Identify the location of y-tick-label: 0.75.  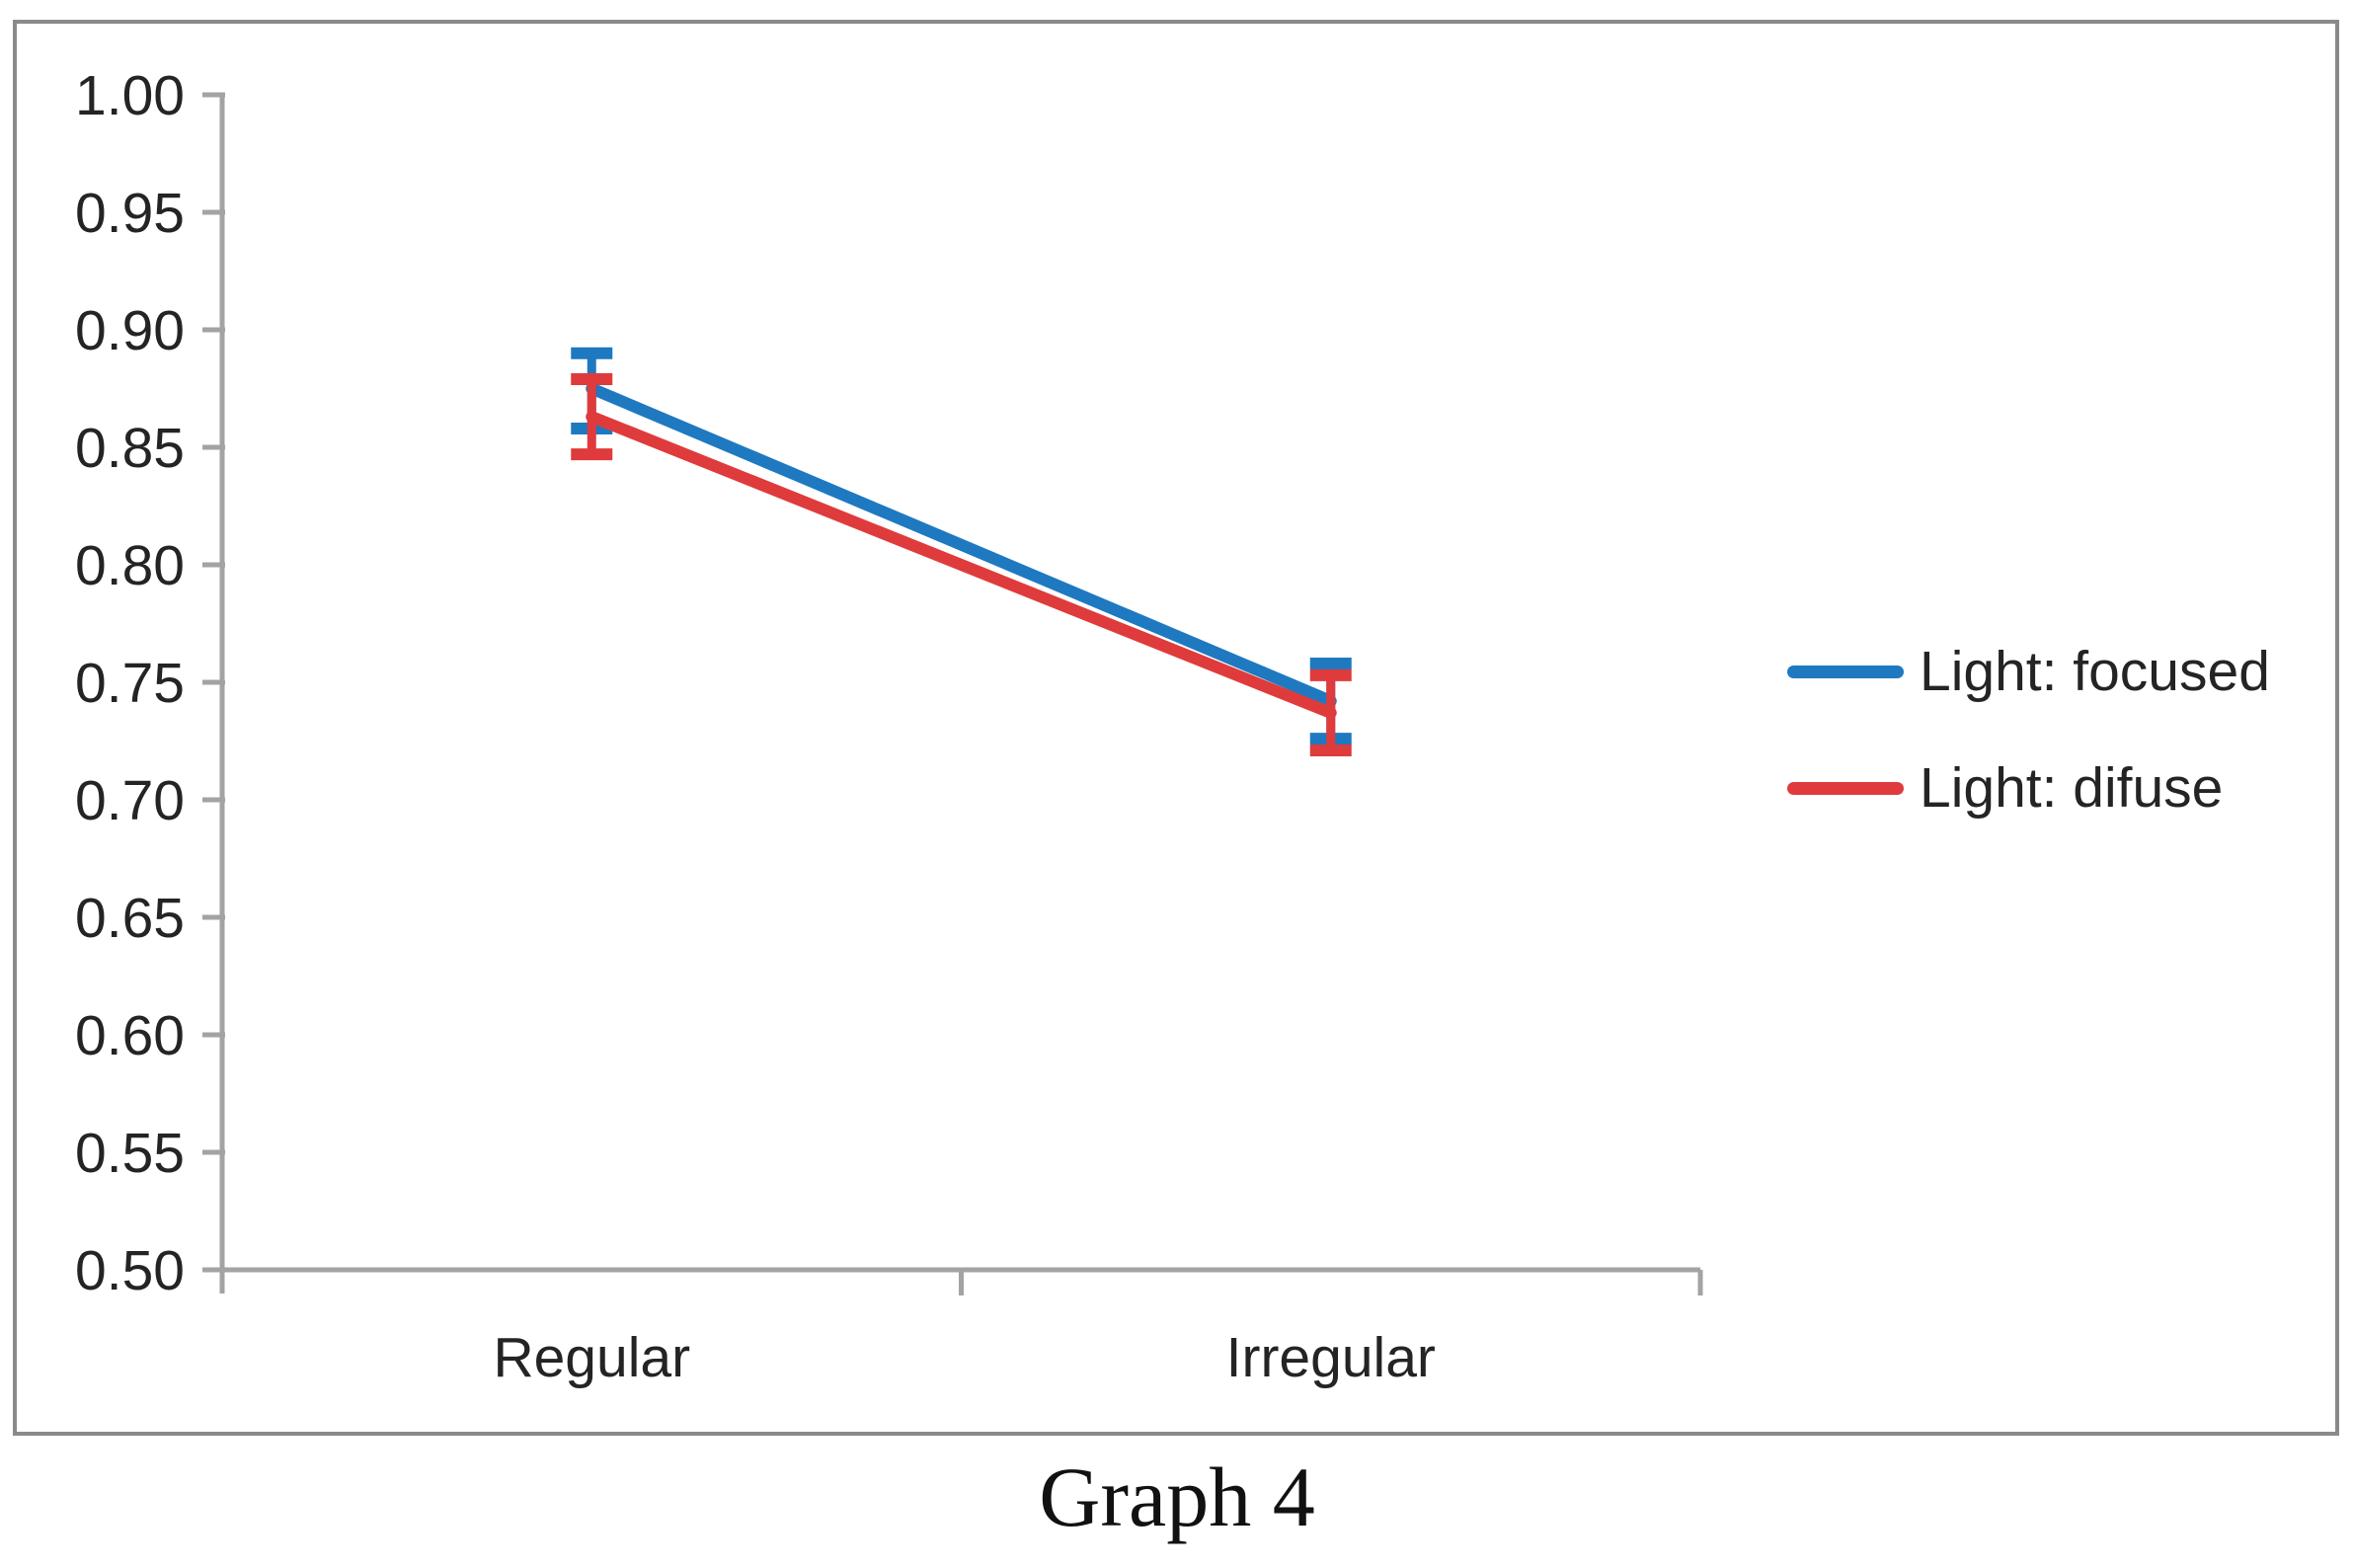
(130, 683).